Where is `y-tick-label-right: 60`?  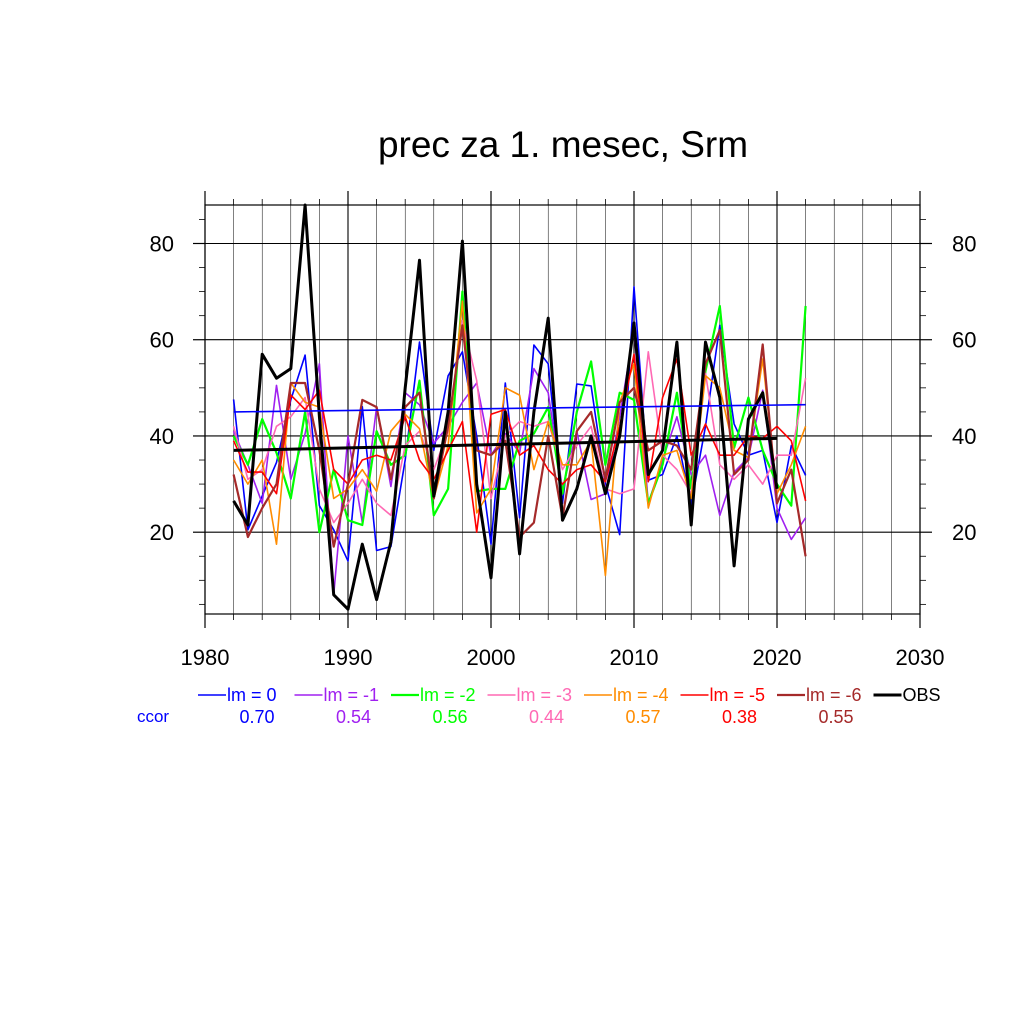 y-tick-label-right: 60 is located at coordinates (964, 340).